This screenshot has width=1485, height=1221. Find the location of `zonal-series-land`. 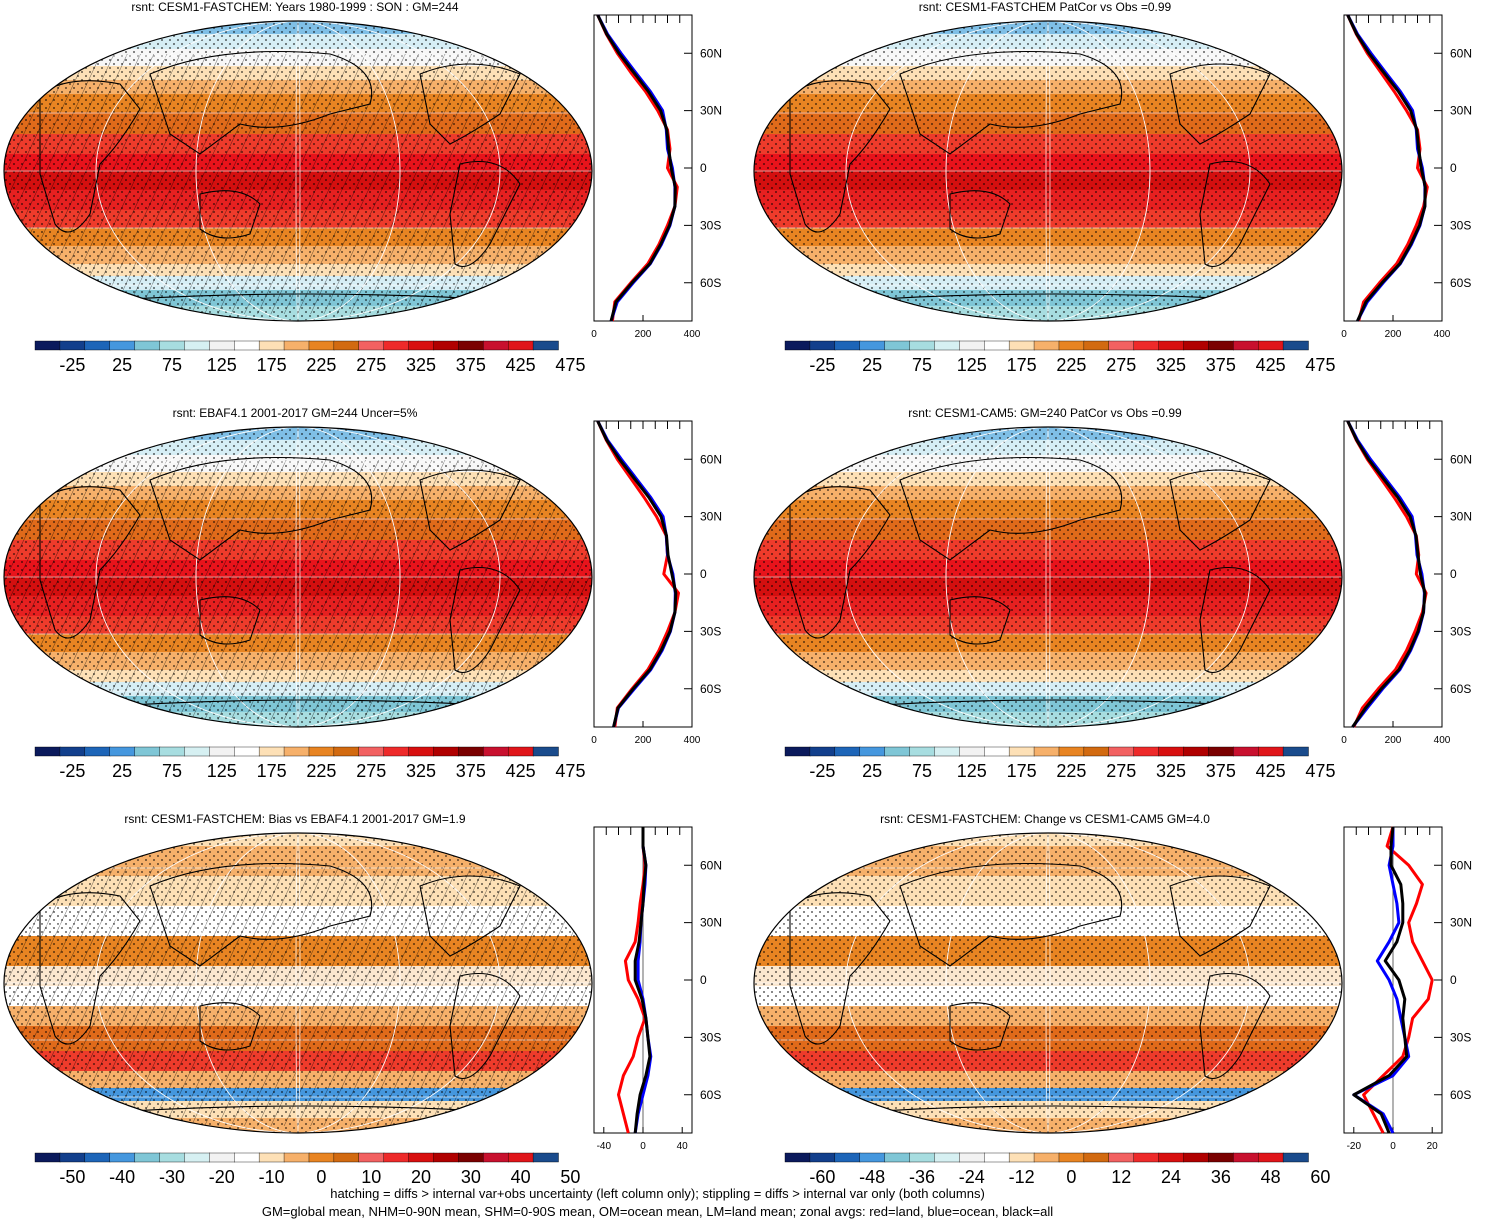

zonal-series-land is located at coordinates (1387, 168).